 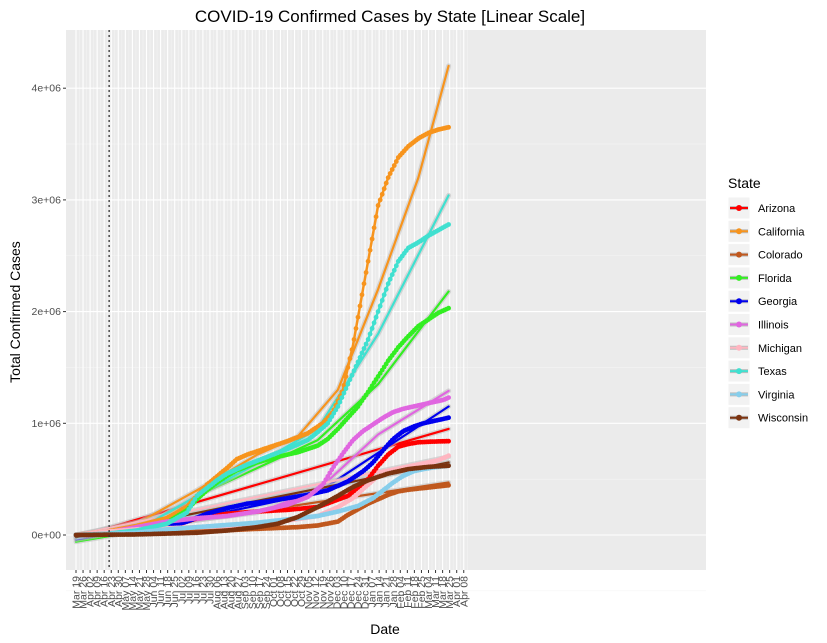 What do you see at coordinates (783, 419) in the screenshot?
I see `legend-label-wisconsin: Wisconsin` at bounding box center [783, 419].